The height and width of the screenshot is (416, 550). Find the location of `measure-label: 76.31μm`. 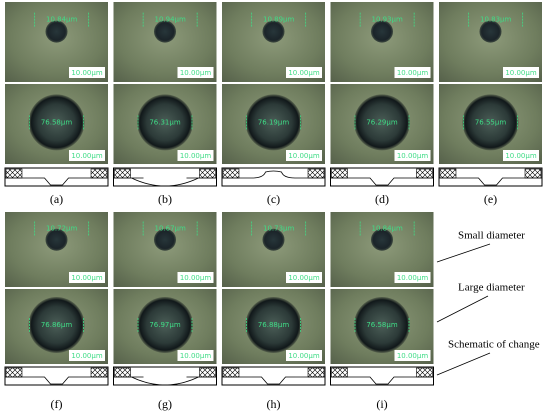

measure-label: 76.31μm is located at coordinates (164, 122).